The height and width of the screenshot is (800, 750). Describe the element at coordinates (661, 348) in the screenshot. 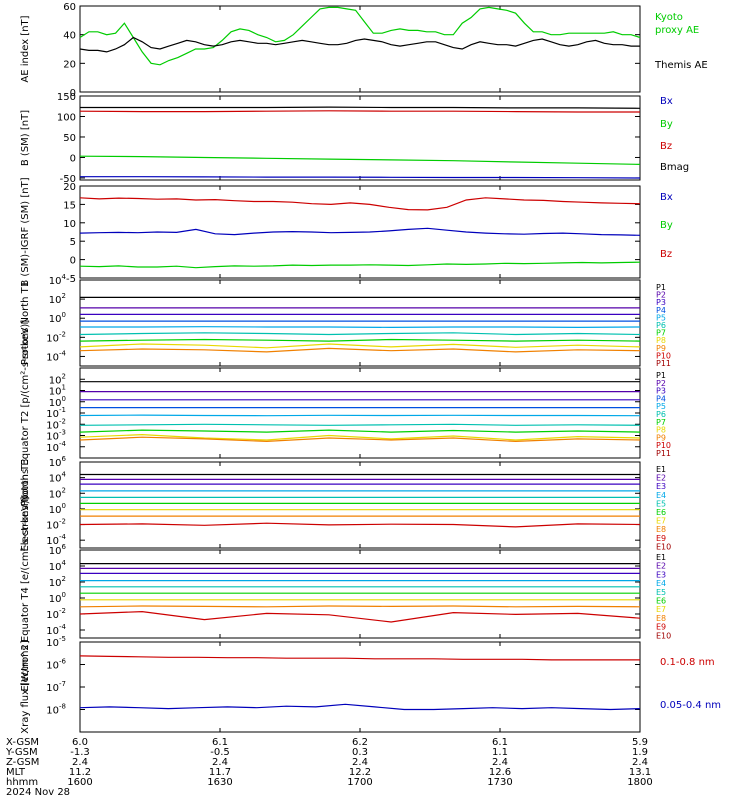

I see `legend-entry: P9` at that location.